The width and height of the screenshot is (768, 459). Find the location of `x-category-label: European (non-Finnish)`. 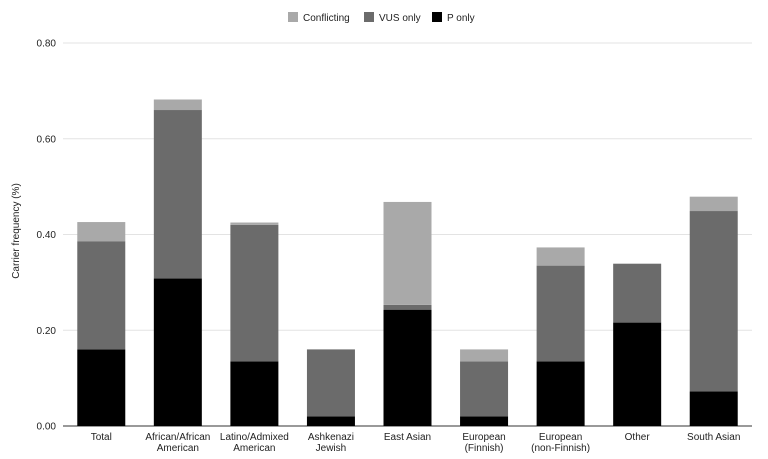

x-category-label: European (non-Finnish) is located at coordinates (560, 443).